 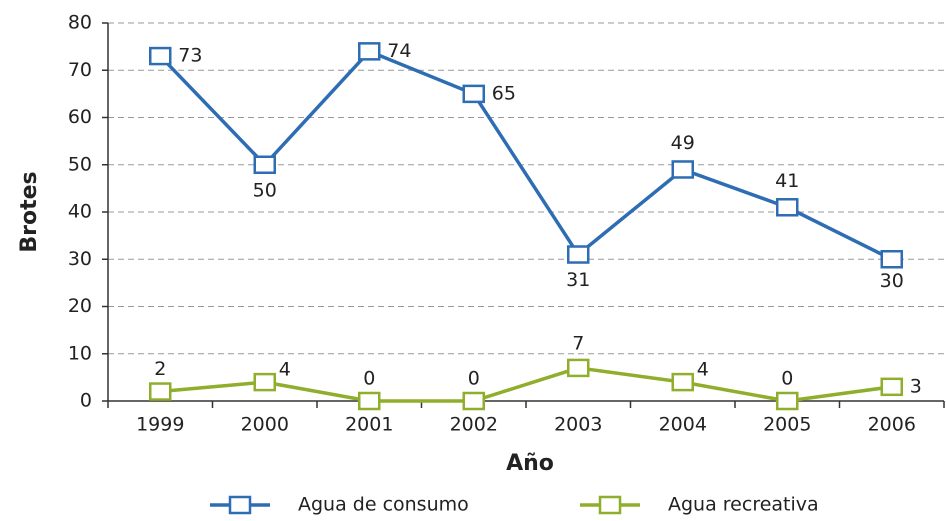 I want to click on x-tick-label: 2004, so click(x=683, y=425).